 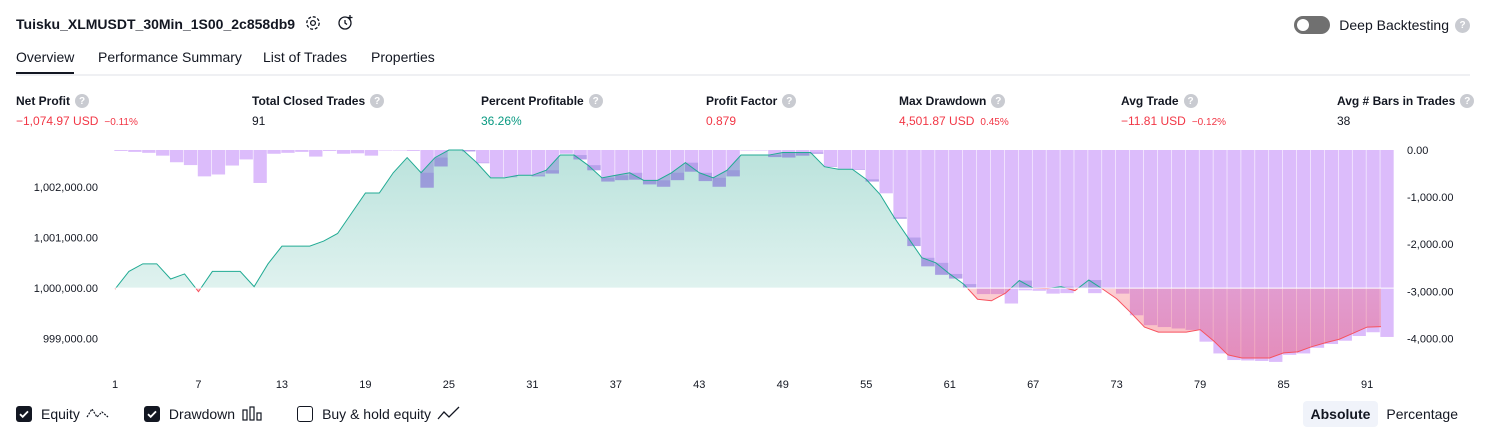 I want to click on x-axis-tick-label: 85, so click(x=1283, y=385).